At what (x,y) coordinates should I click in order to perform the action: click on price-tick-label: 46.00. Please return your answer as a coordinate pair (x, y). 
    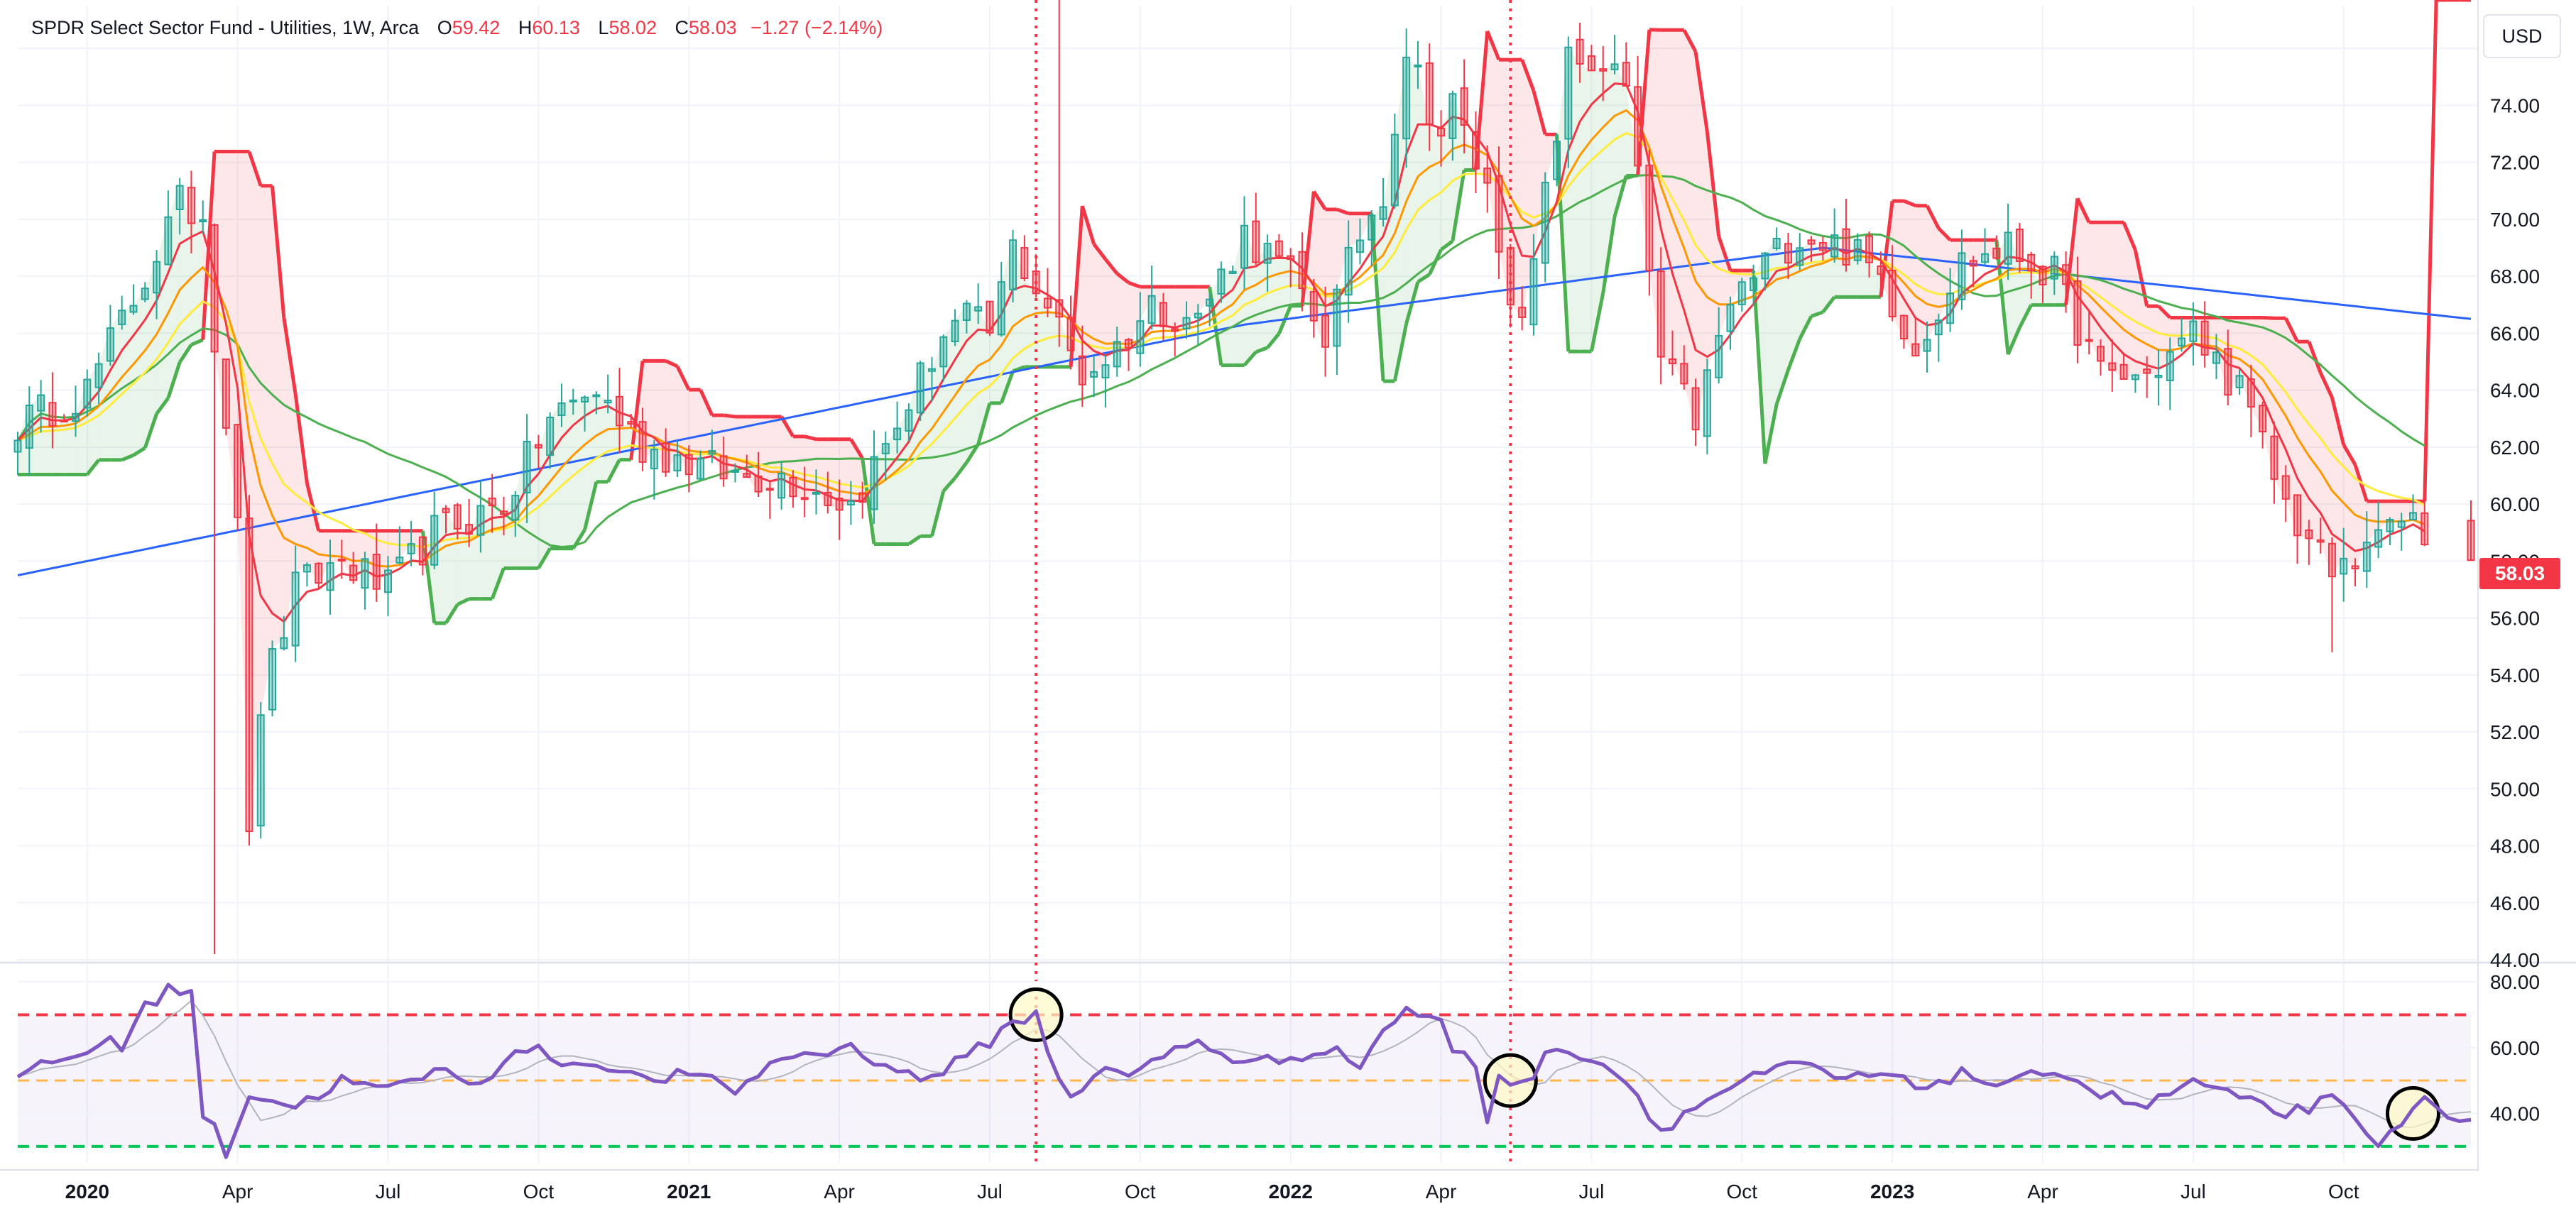
    Looking at the image, I should click on (2515, 903).